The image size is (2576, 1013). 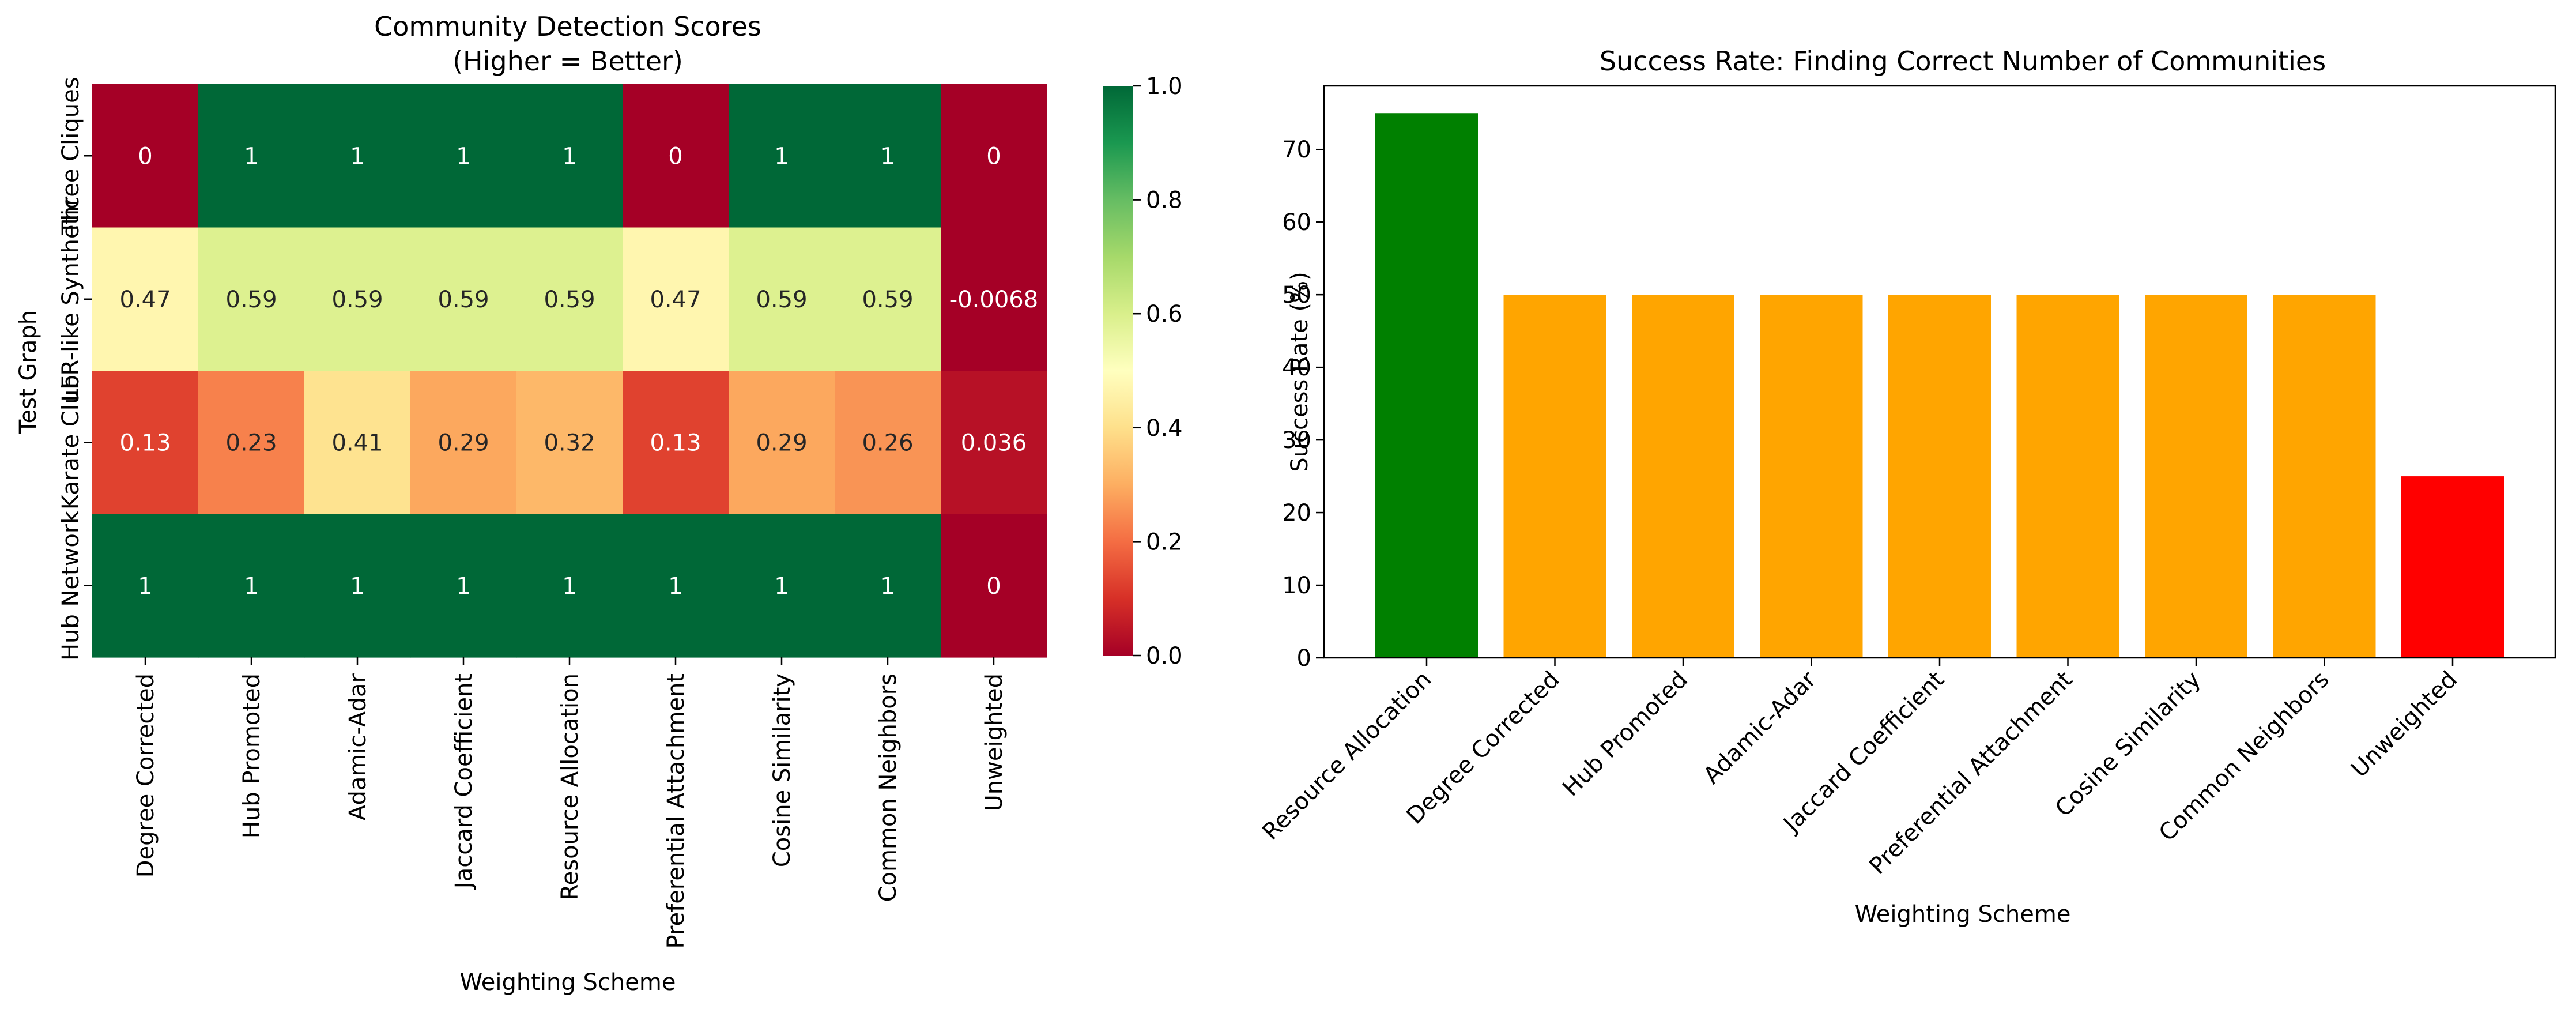 I want to click on colorbar-tick-label: 0.2, so click(x=1164, y=542).